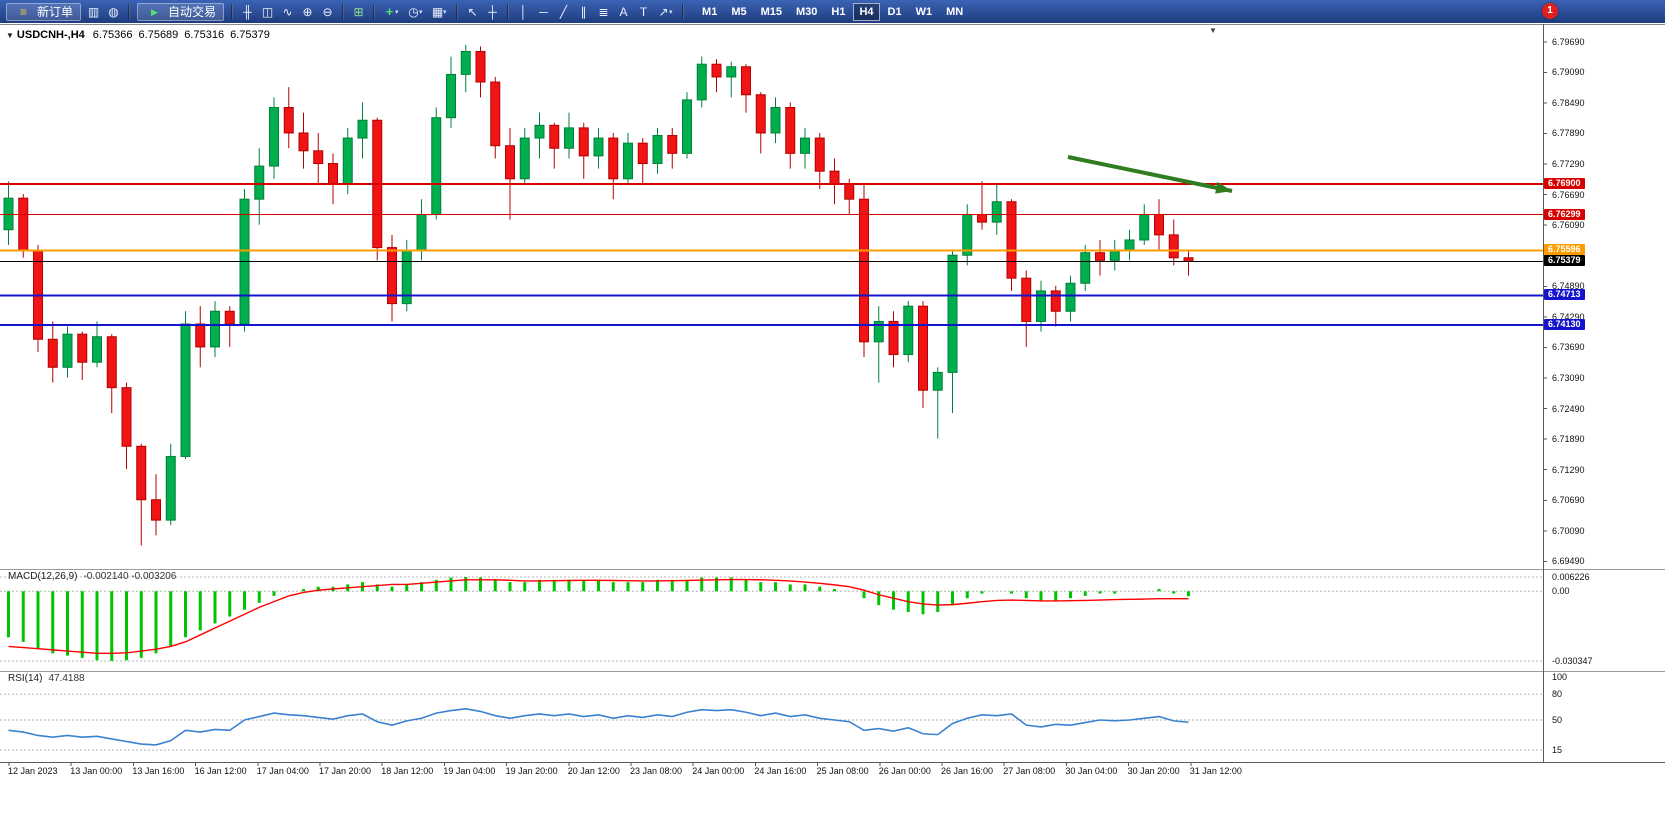  What do you see at coordinates (1557, 750) in the screenshot?
I see `rsi-axis-label: 15` at bounding box center [1557, 750].